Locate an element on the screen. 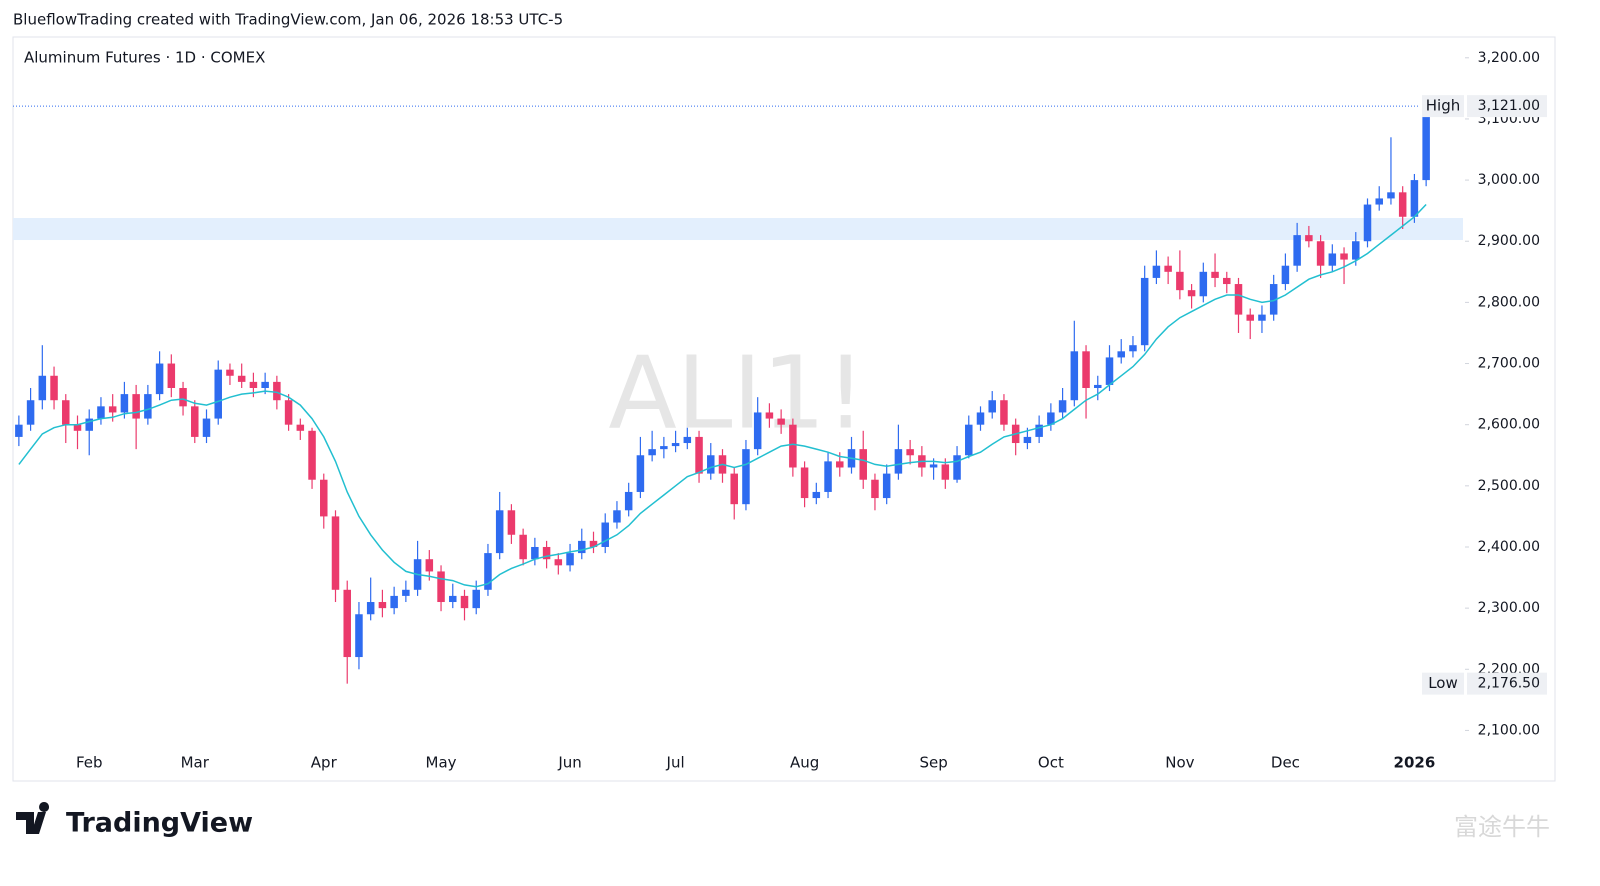  y-tick-label: 2,900.00 is located at coordinates (1509, 241).